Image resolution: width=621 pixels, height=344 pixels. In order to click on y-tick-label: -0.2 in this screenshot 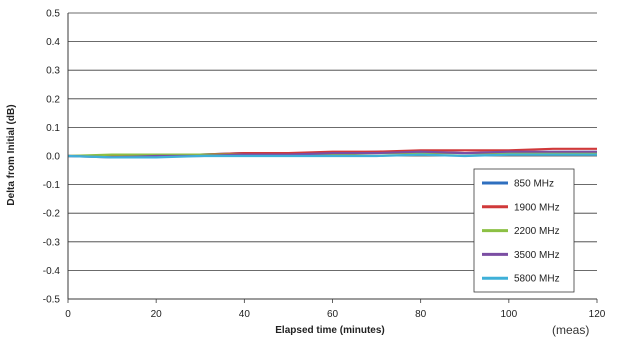, I will do `click(52, 214)`.